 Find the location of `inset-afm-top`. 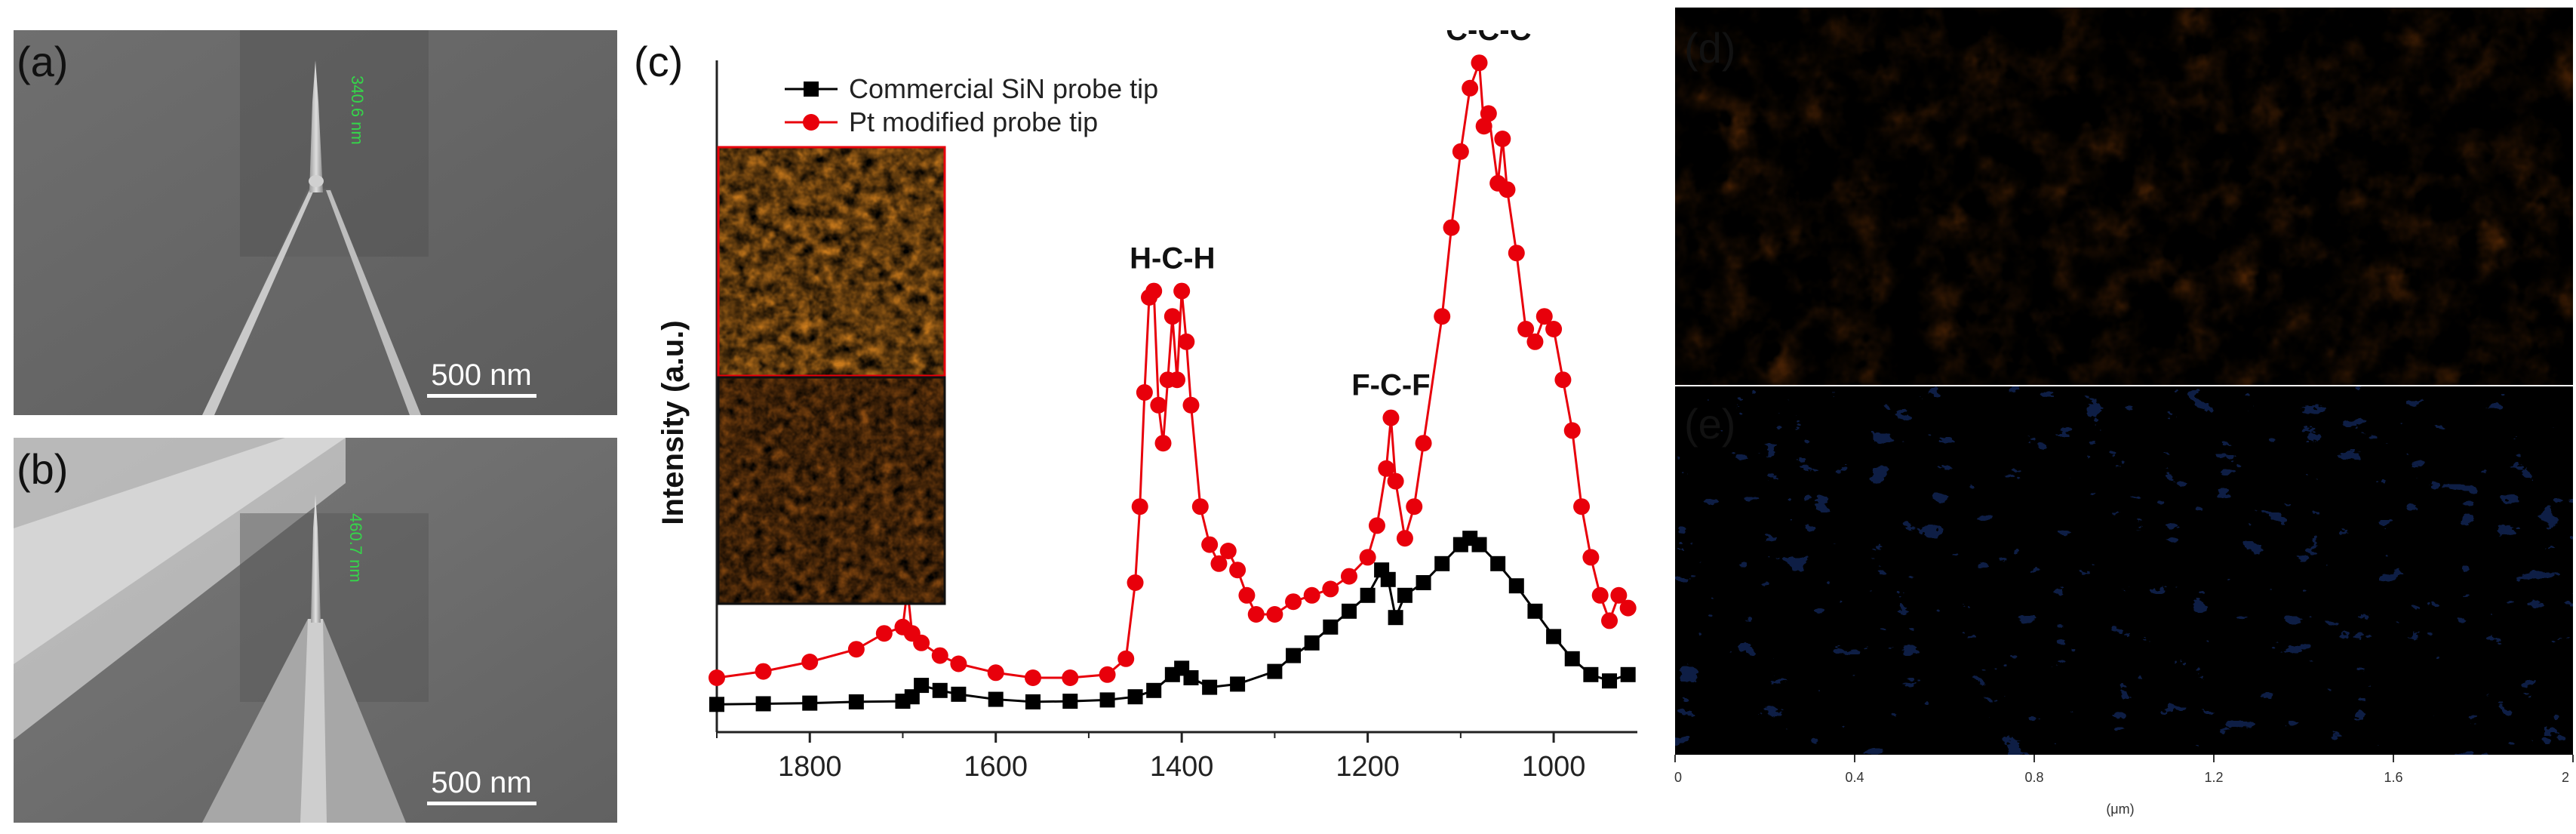

inset-afm-top is located at coordinates (831, 261).